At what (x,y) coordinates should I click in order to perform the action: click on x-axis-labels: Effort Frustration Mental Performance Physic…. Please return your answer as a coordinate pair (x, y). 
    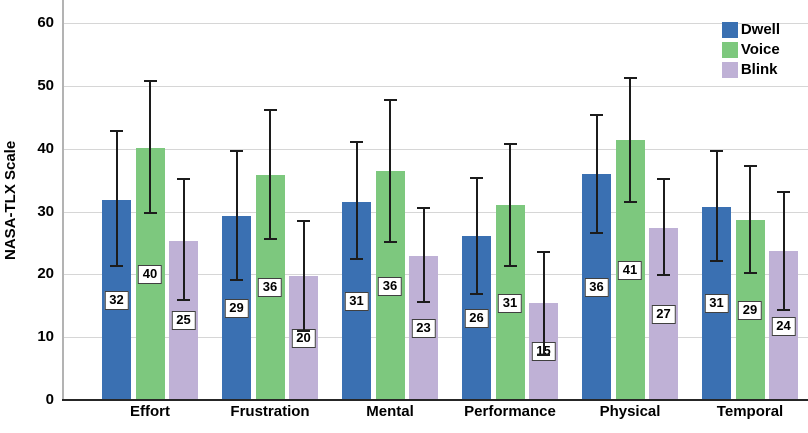
    Looking at the image, I should click on (450, 417).